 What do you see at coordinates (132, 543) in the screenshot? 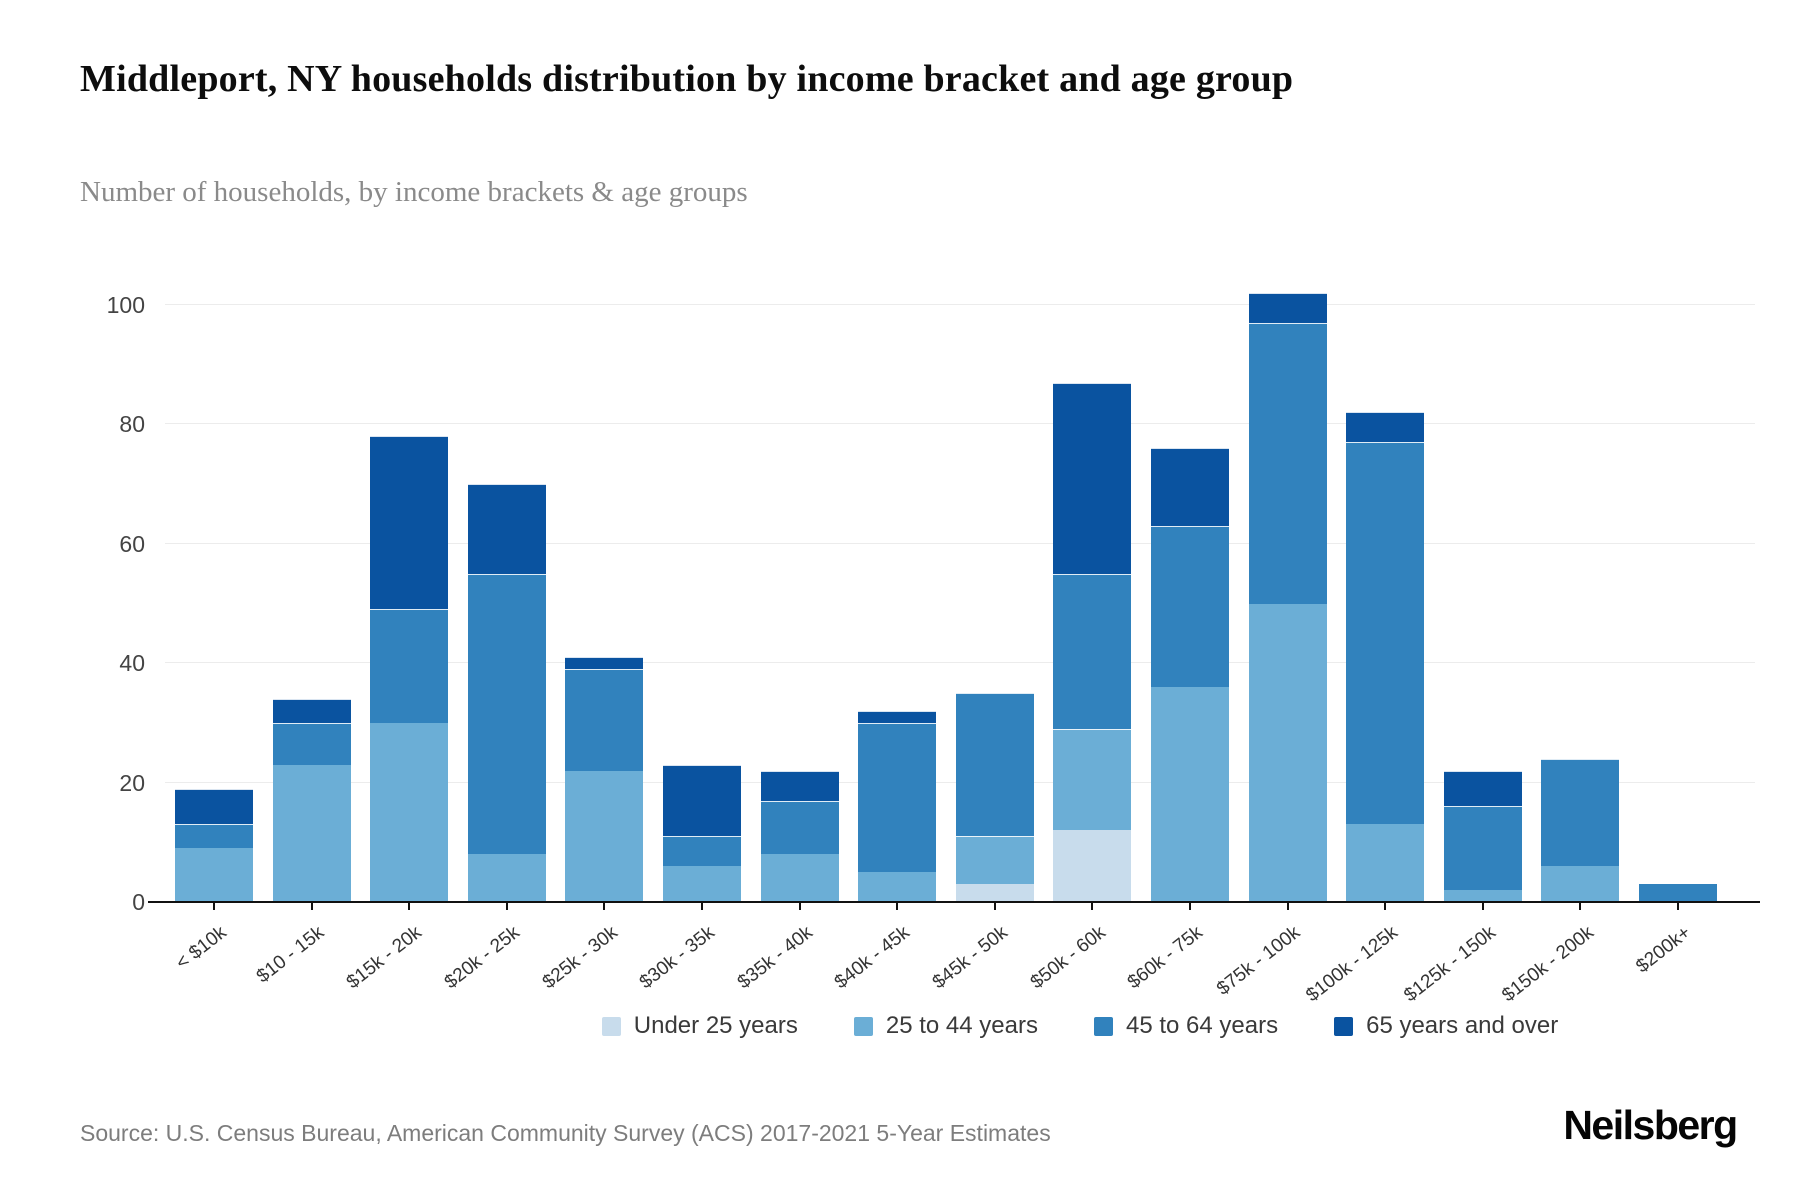
I see `y-tick-label: 60` at bounding box center [132, 543].